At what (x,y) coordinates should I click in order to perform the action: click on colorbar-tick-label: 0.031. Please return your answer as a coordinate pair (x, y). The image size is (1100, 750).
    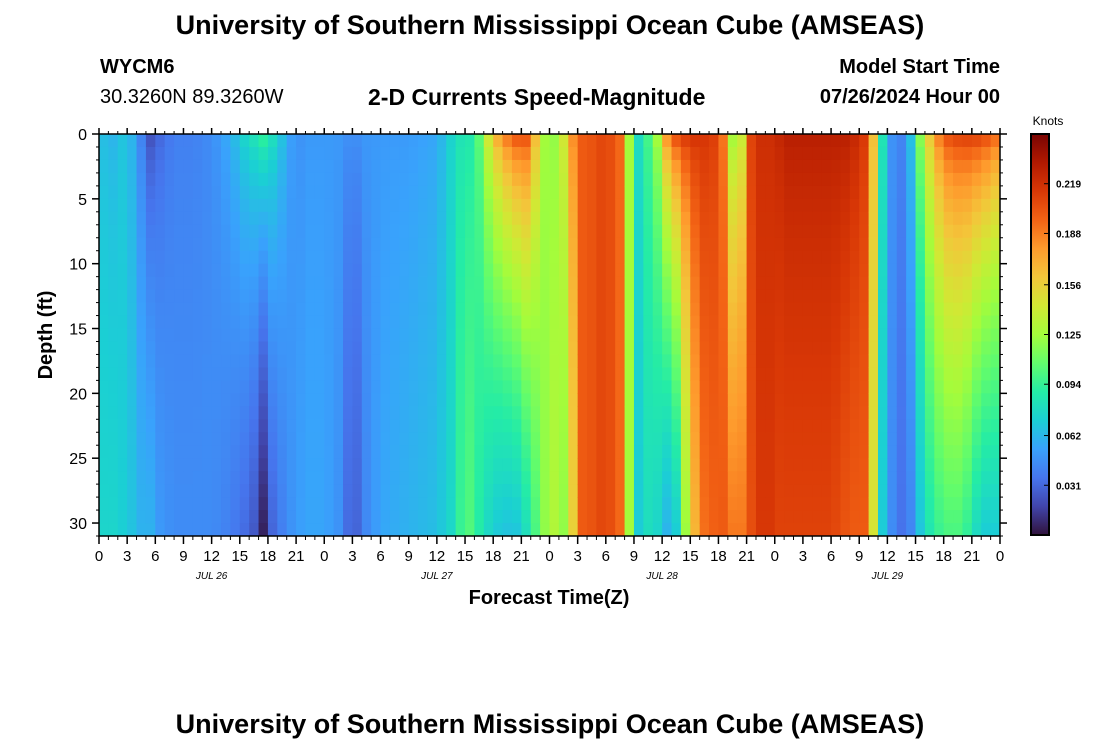
    Looking at the image, I should click on (1068, 486).